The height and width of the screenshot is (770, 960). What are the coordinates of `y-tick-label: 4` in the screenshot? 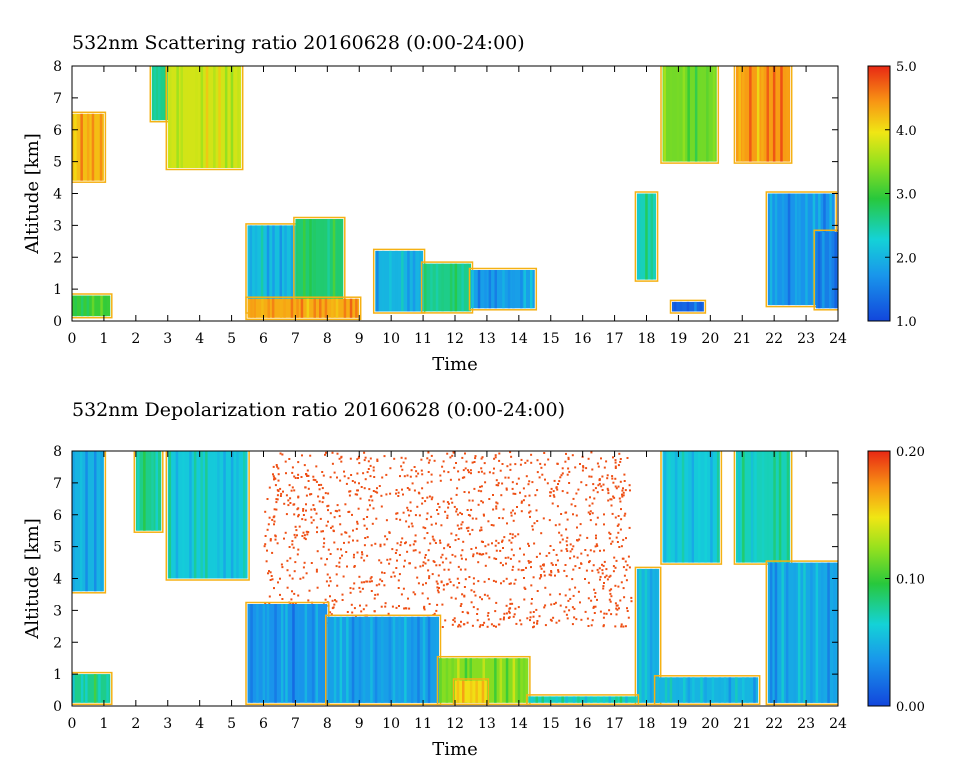 It's located at (57, 580).